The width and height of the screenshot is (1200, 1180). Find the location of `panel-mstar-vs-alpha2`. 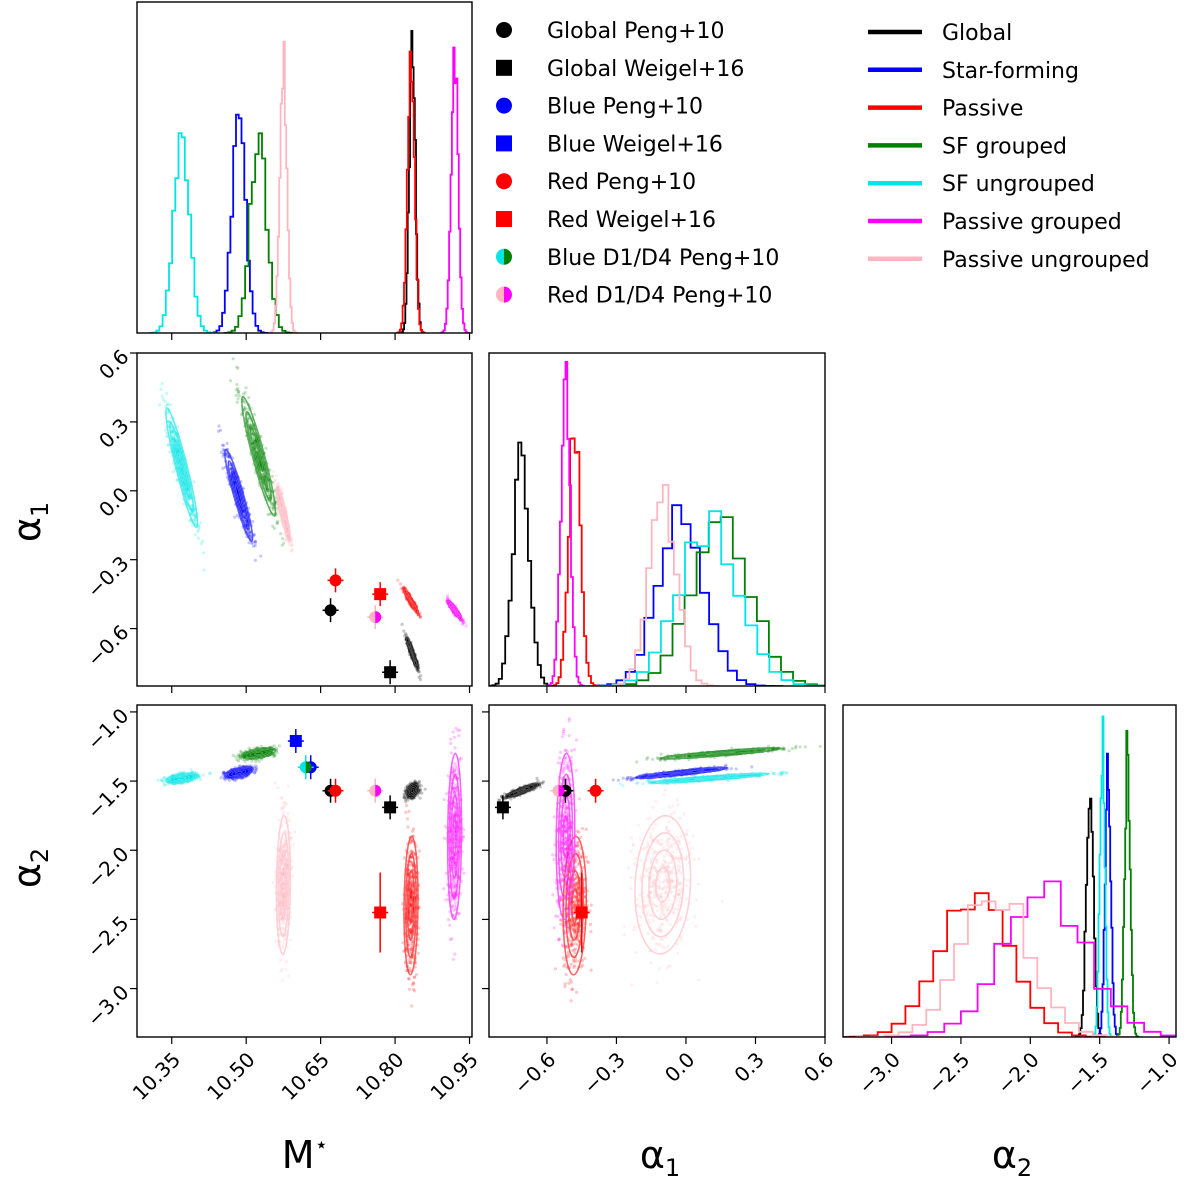

panel-mstar-vs-alpha2 is located at coordinates (311, 867).